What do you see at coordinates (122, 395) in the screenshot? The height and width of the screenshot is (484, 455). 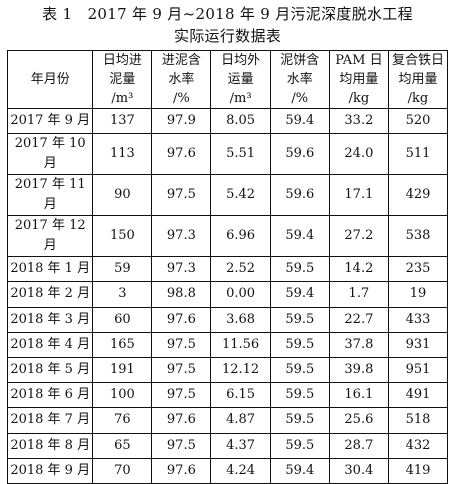 I see `cell-sludge-intake: 100` at bounding box center [122, 395].